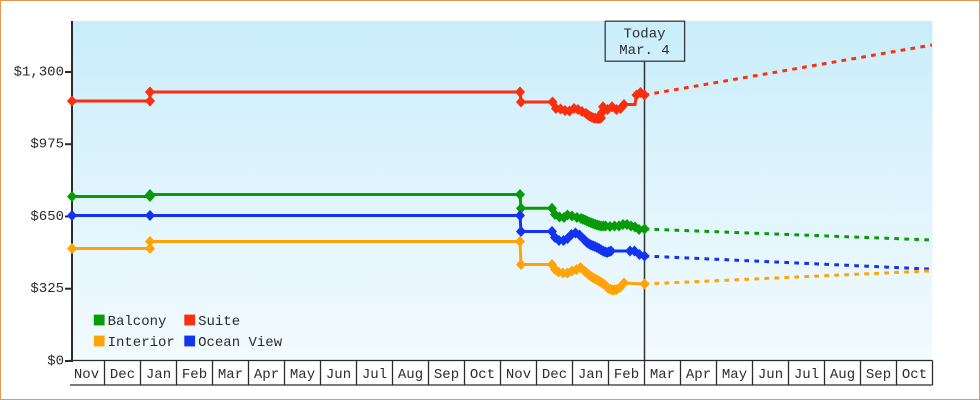 The width and height of the screenshot is (980, 400). Describe the element at coordinates (47, 217) in the screenshot. I see `svg-text: $650` at that location.